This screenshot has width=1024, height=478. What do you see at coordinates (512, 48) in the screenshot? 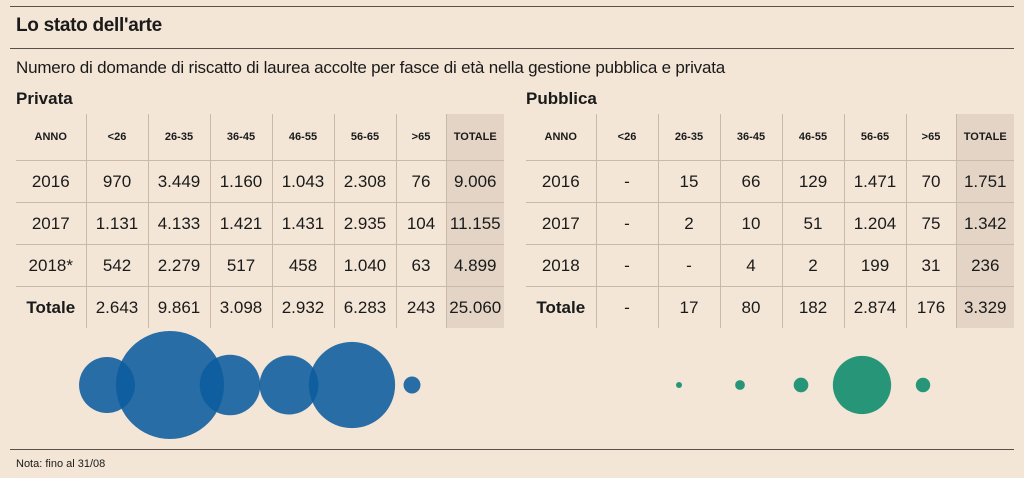
I see `title-rule` at bounding box center [512, 48].